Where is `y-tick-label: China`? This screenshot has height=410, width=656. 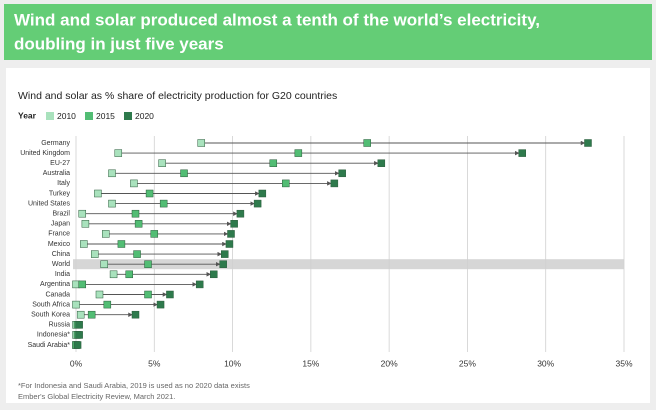
y-tick-label: China is located at coordinates (61, 254).